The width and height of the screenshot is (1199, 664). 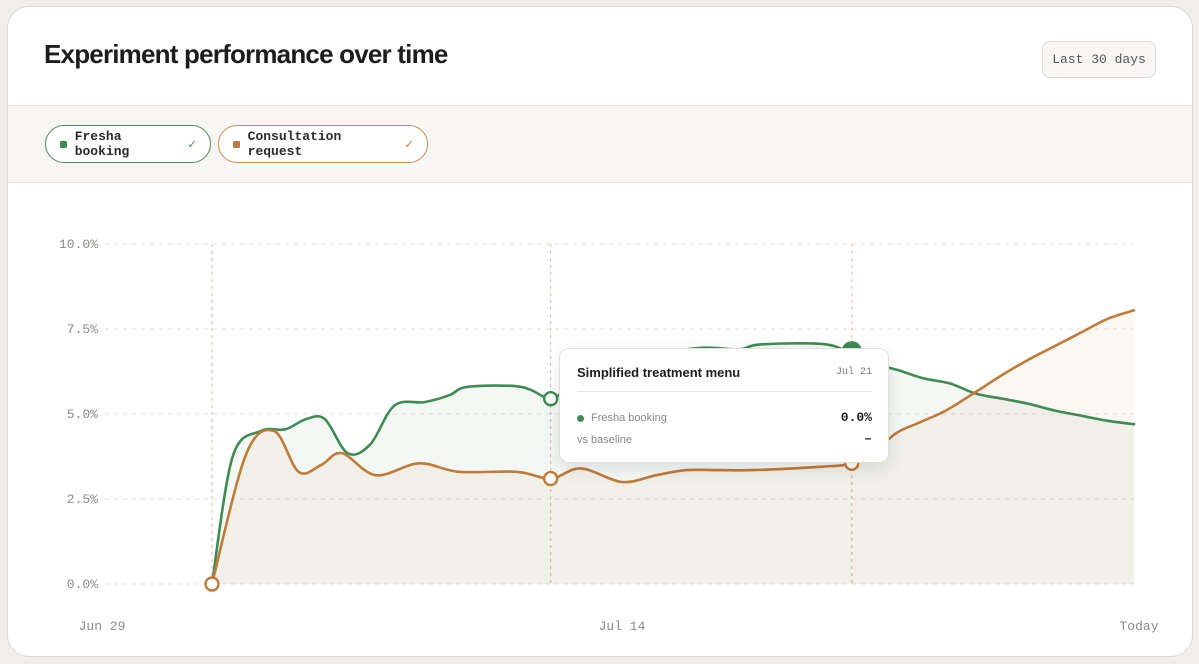 What do you see at coordinates (1138, 626) in the screenshot?
I see `x-tick-label: Today` at bounding box center [1138, 626].